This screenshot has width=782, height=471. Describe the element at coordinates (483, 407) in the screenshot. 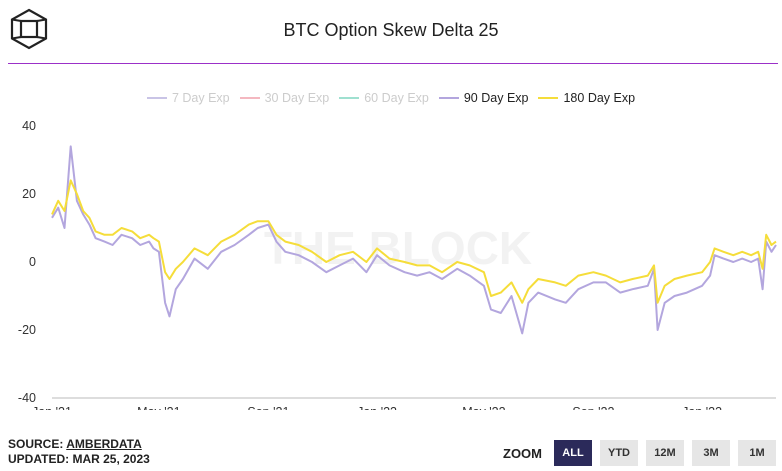

I see `x-tick-label: May '22` at that location.